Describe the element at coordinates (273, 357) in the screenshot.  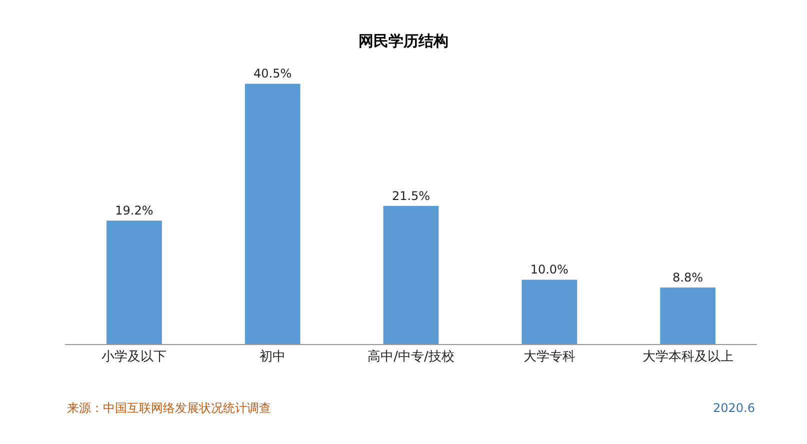
I see `x-tick-label: 初中` at that location.